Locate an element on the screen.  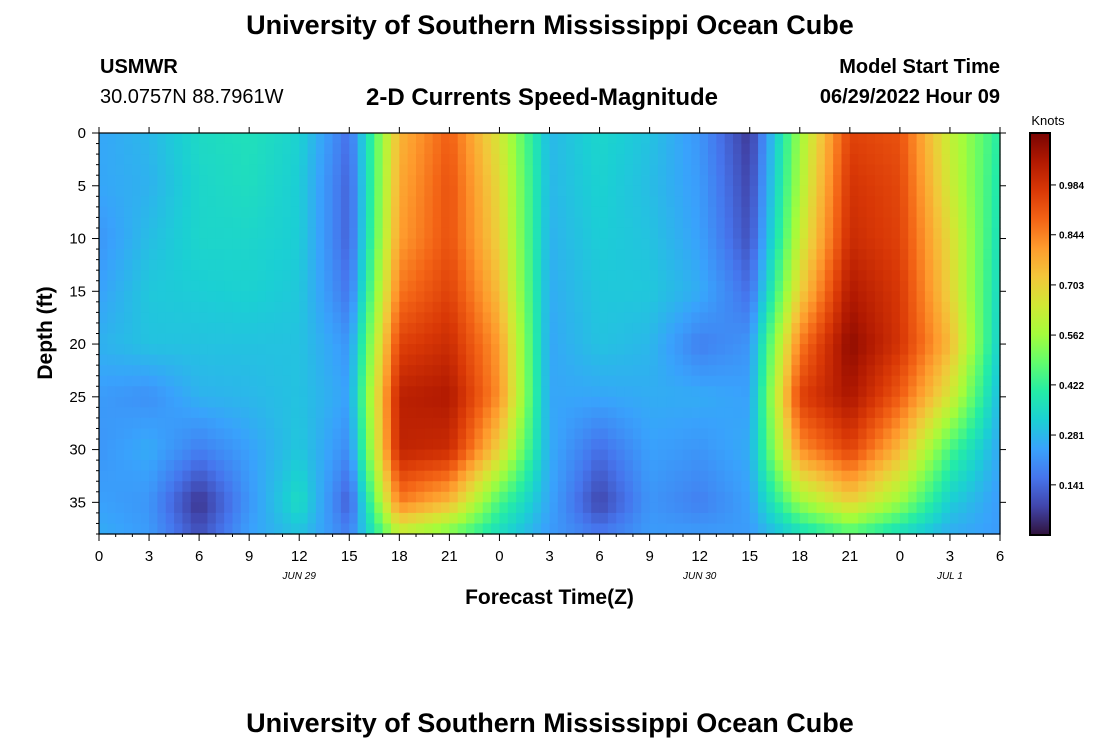
x-tick-label: 3 is located at coordinates (950, 556).